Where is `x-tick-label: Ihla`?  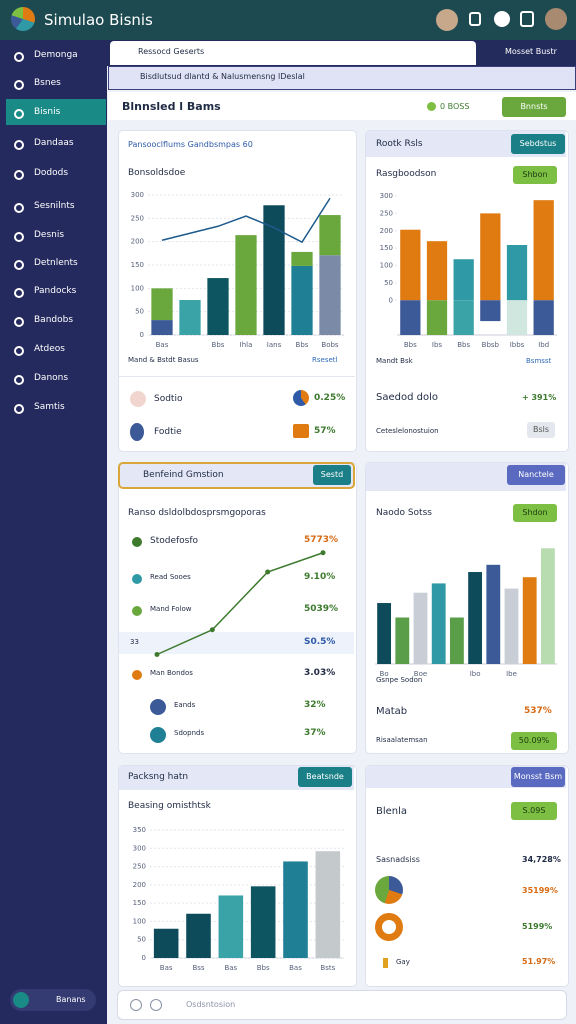 x-tick-label: Ihla is located at coordinates (246, 345).